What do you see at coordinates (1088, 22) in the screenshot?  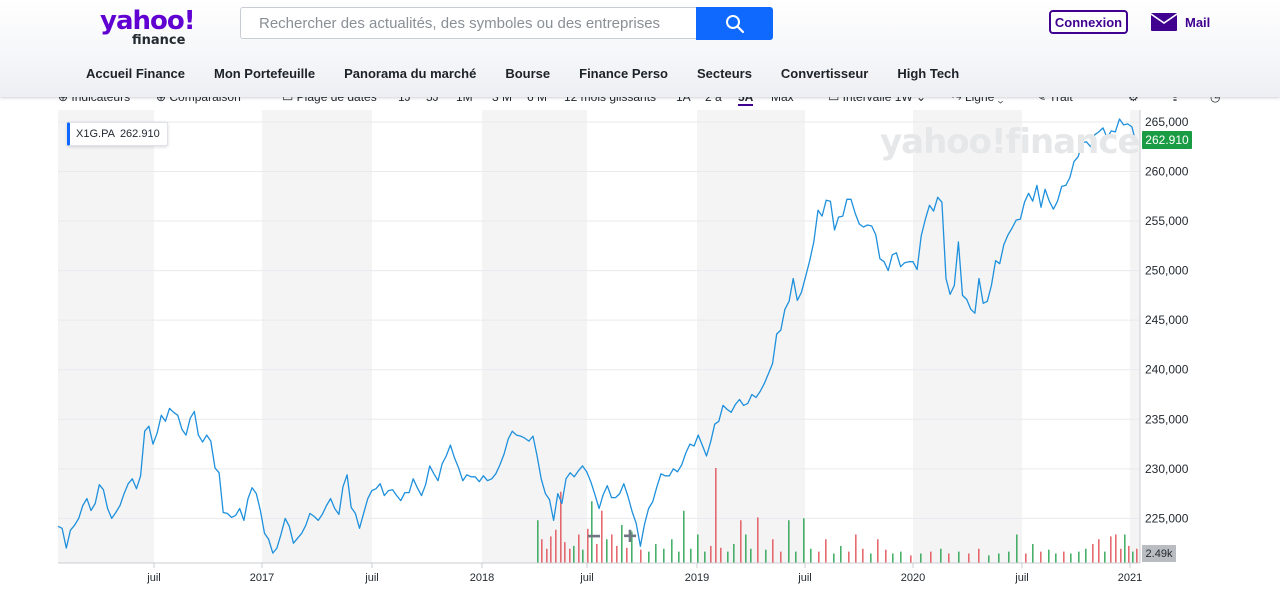 I see `login-button: Connexion` at bounding box center [1088, 22].